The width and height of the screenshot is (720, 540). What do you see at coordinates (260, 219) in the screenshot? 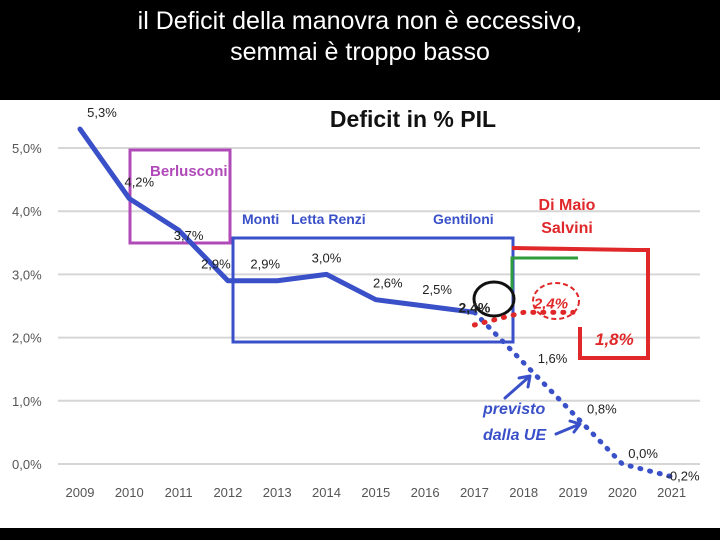
I see `monti-label: Monti` at bounding box center [260, 219].